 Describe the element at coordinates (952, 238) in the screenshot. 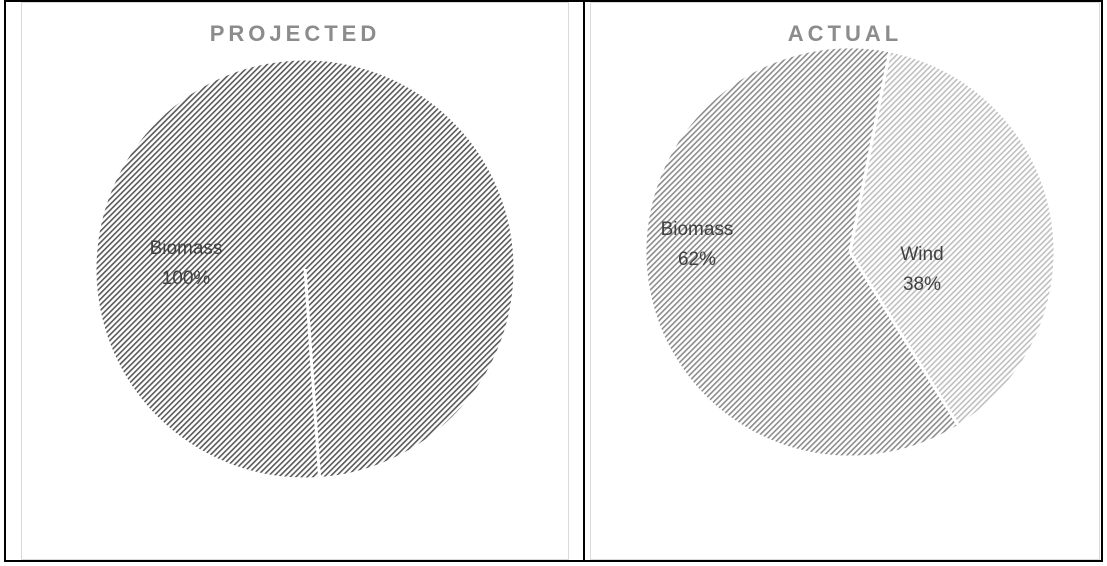

I see `wind-slice` at that location.